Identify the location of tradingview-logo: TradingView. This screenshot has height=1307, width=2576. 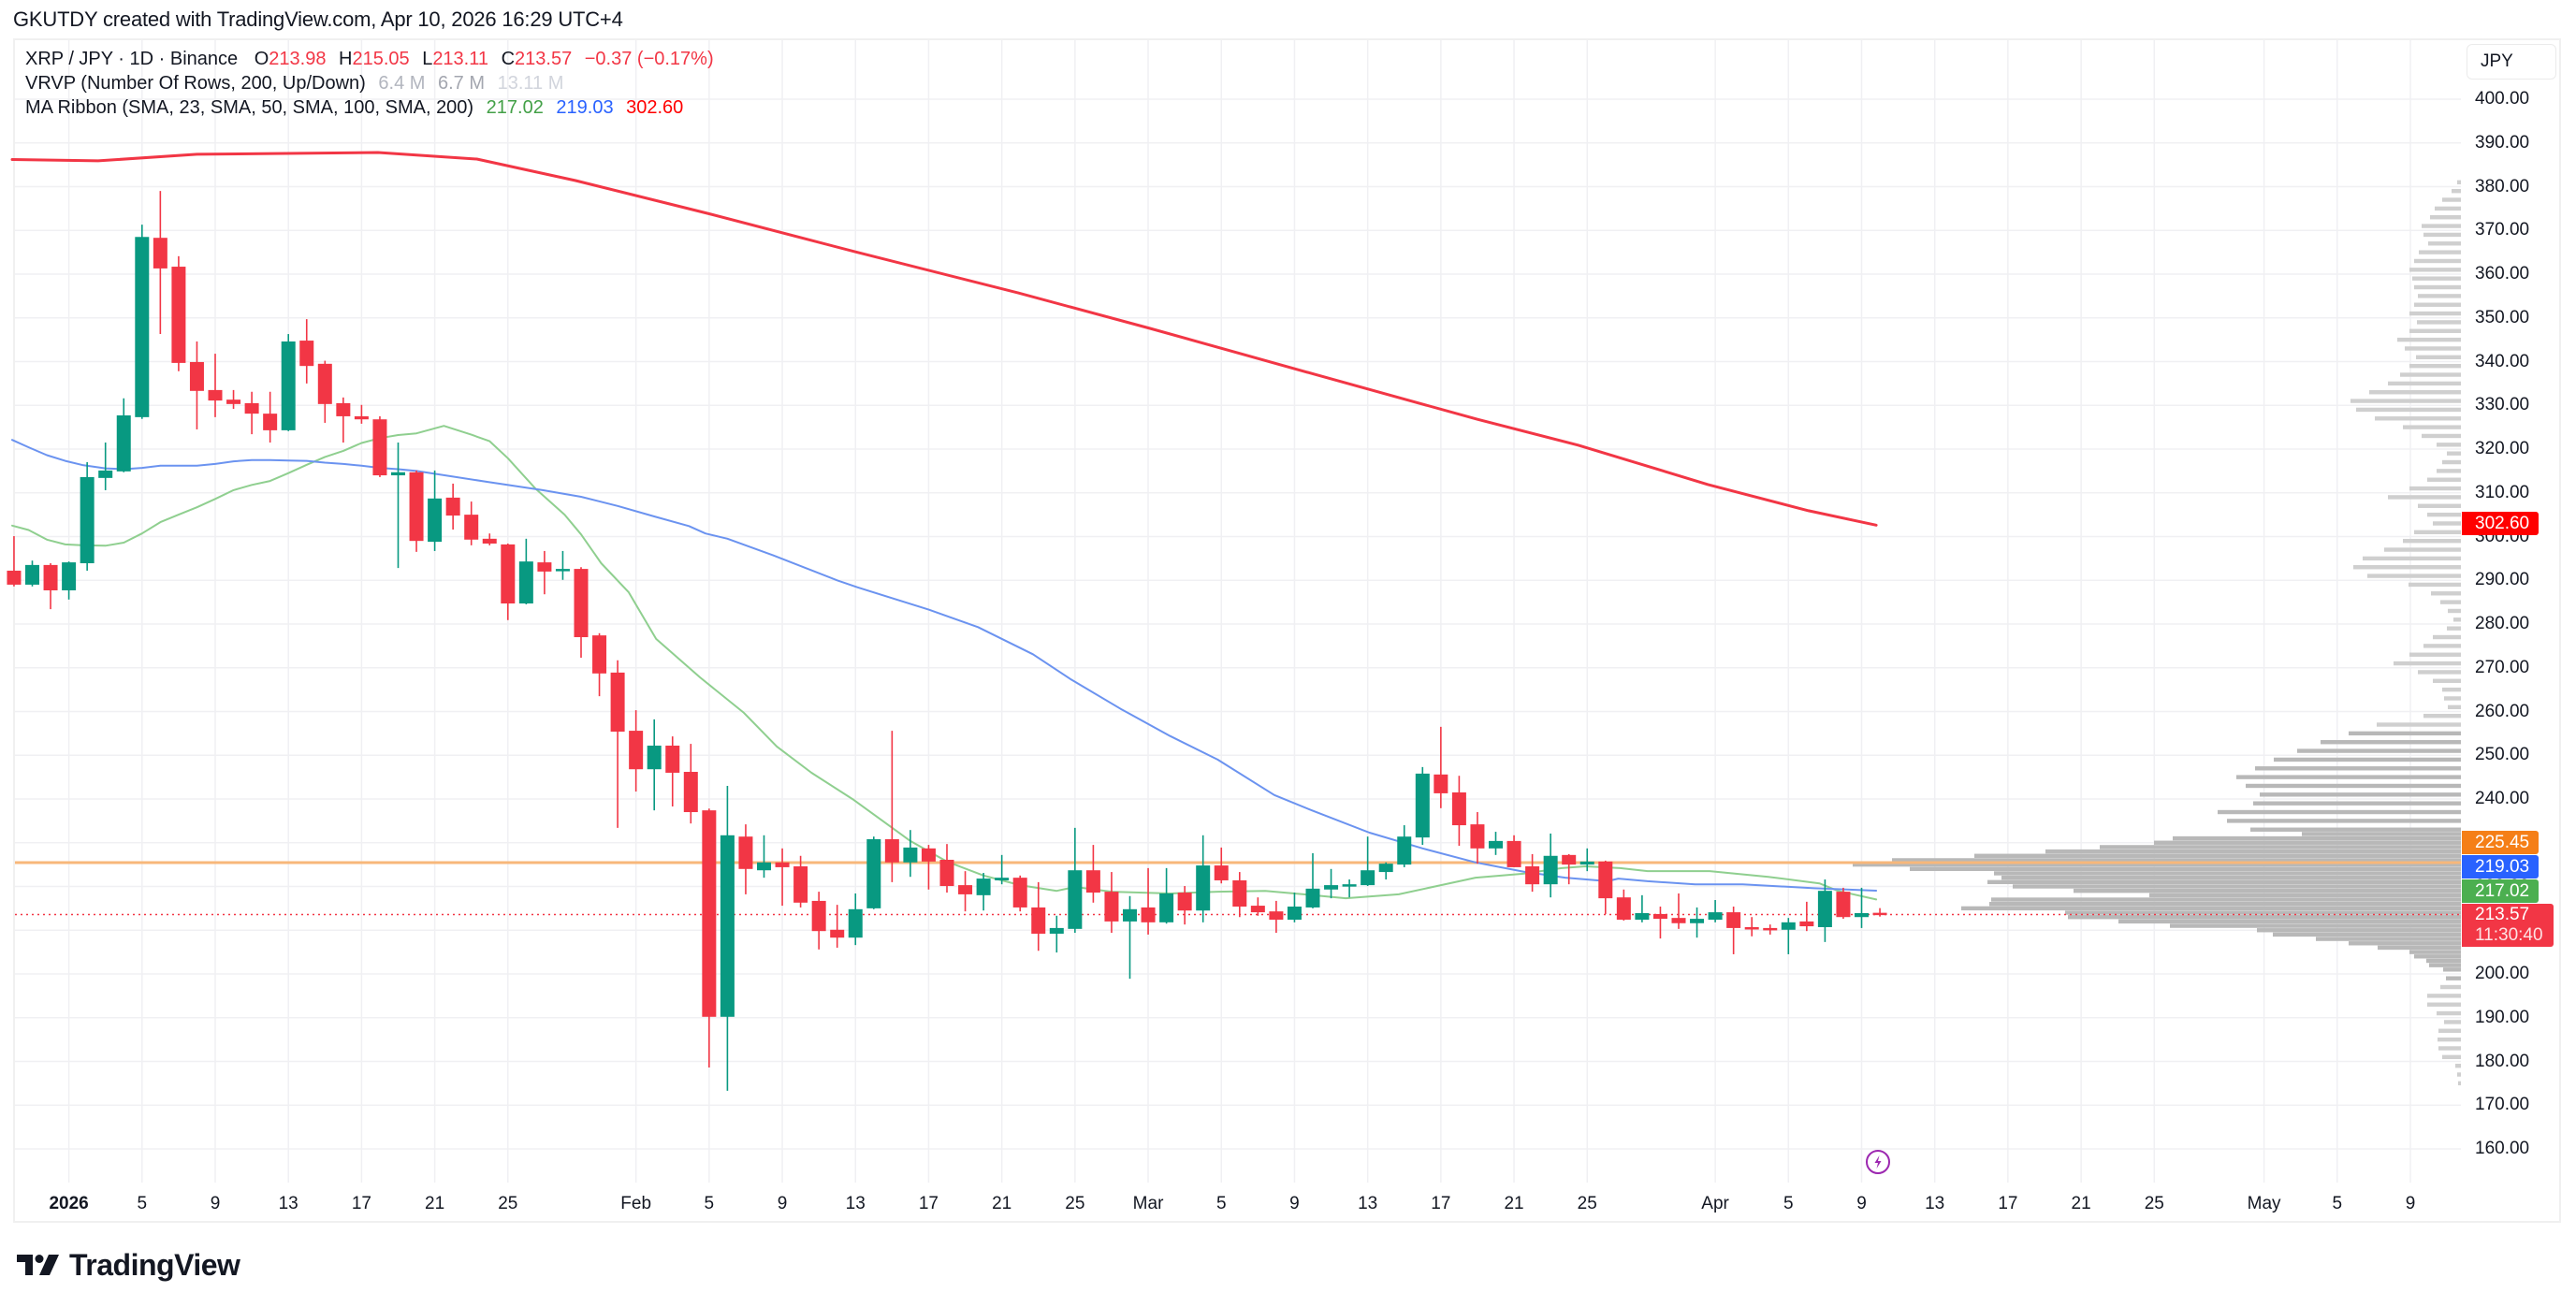
(128, 1265).